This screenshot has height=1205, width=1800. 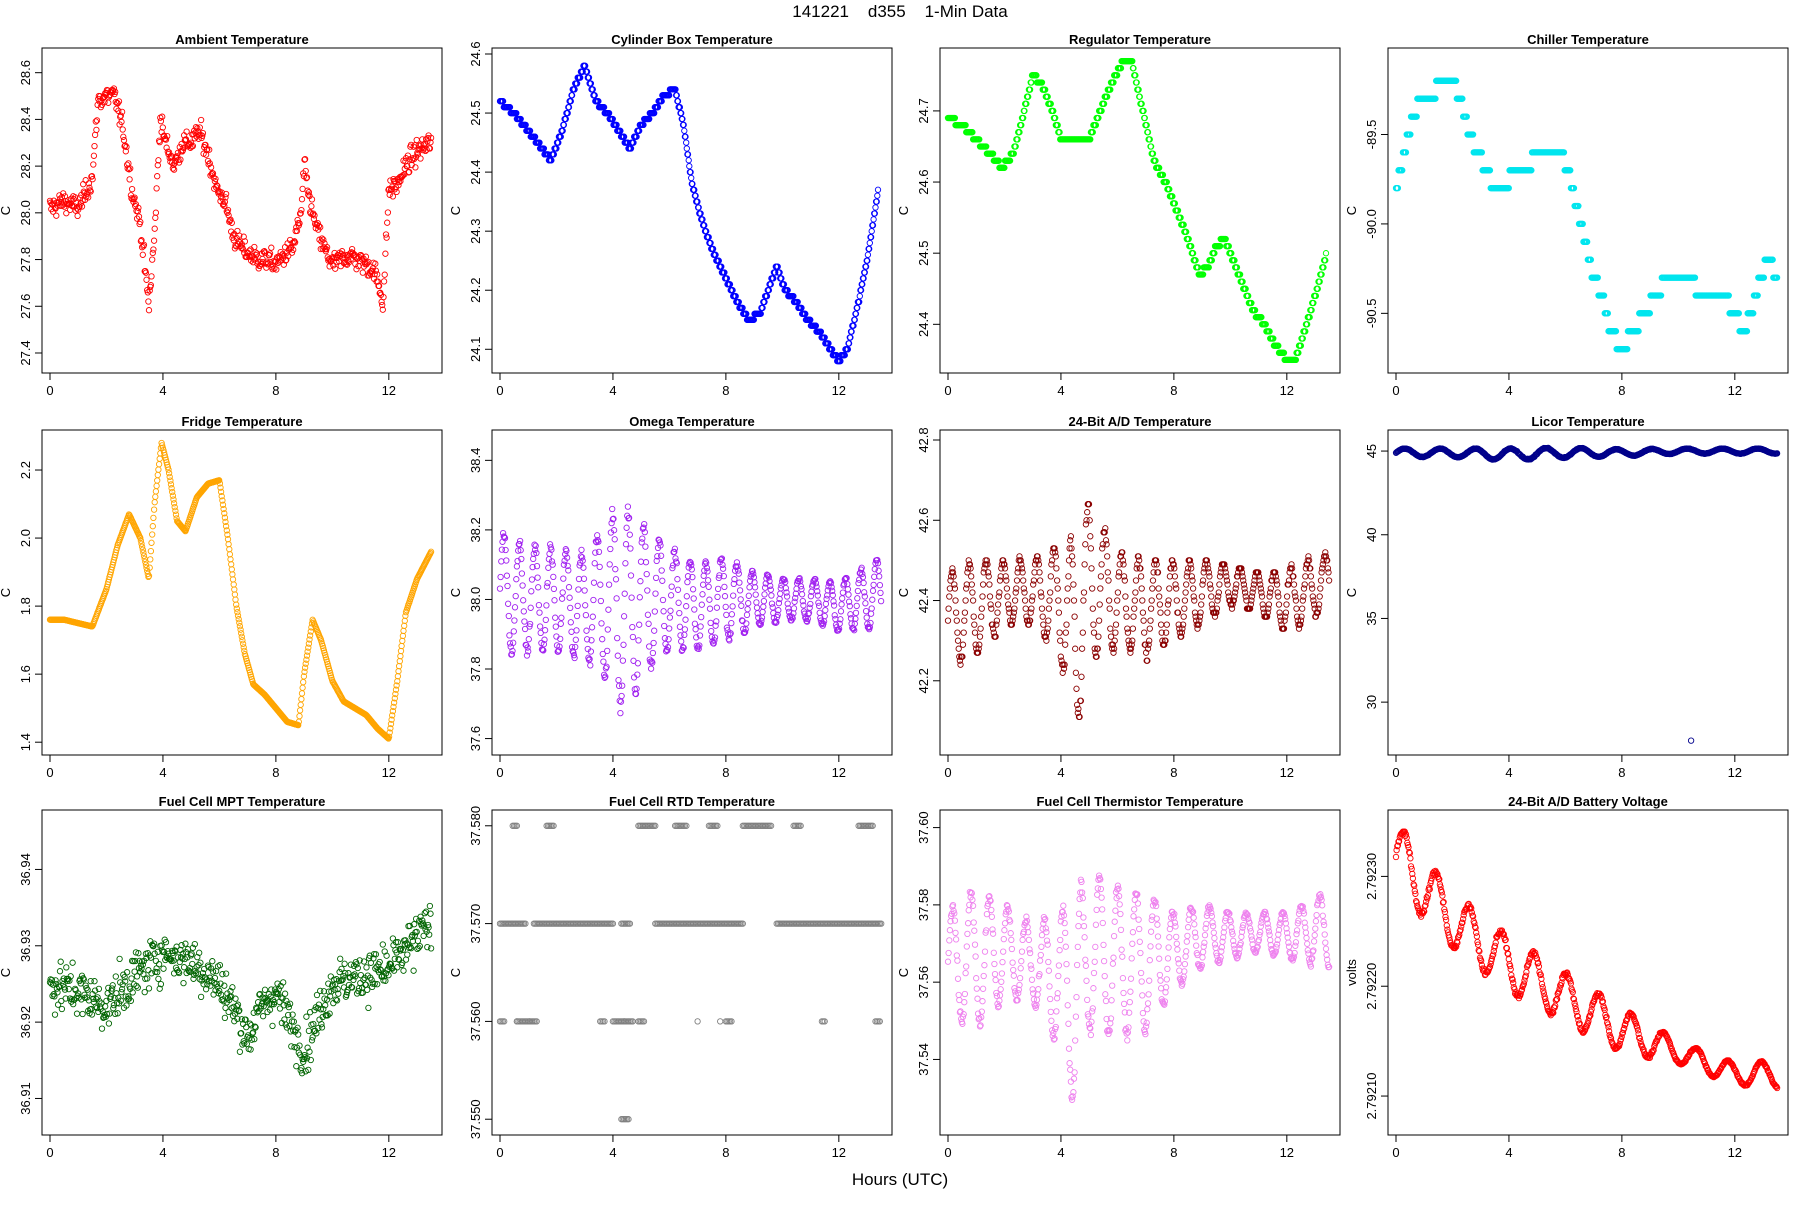 I want to click on x-tick-label: 8, so click(x=725, y=772).